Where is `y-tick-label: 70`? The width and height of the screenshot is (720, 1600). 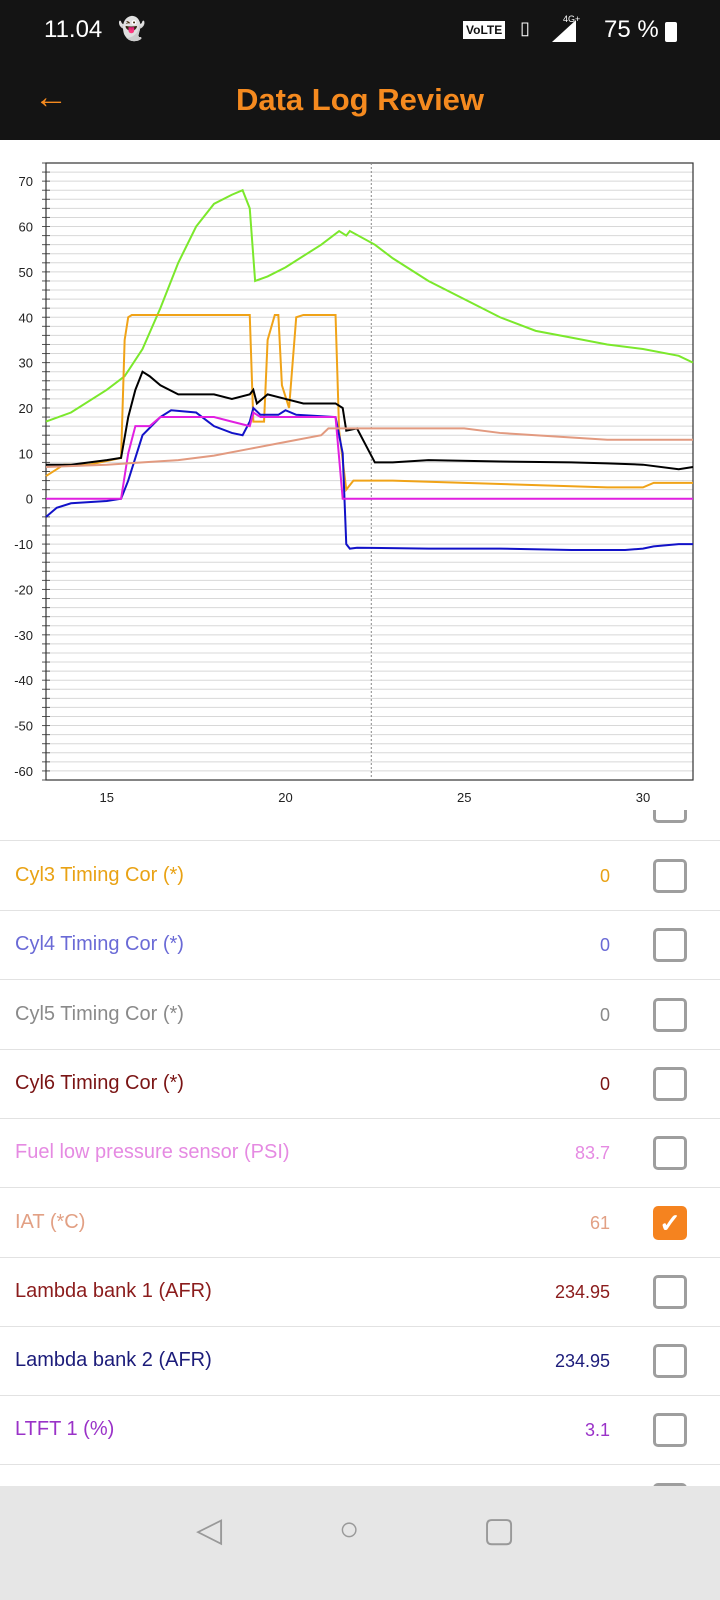
y-tick-label: 70 is located at coordinates (26, 181).